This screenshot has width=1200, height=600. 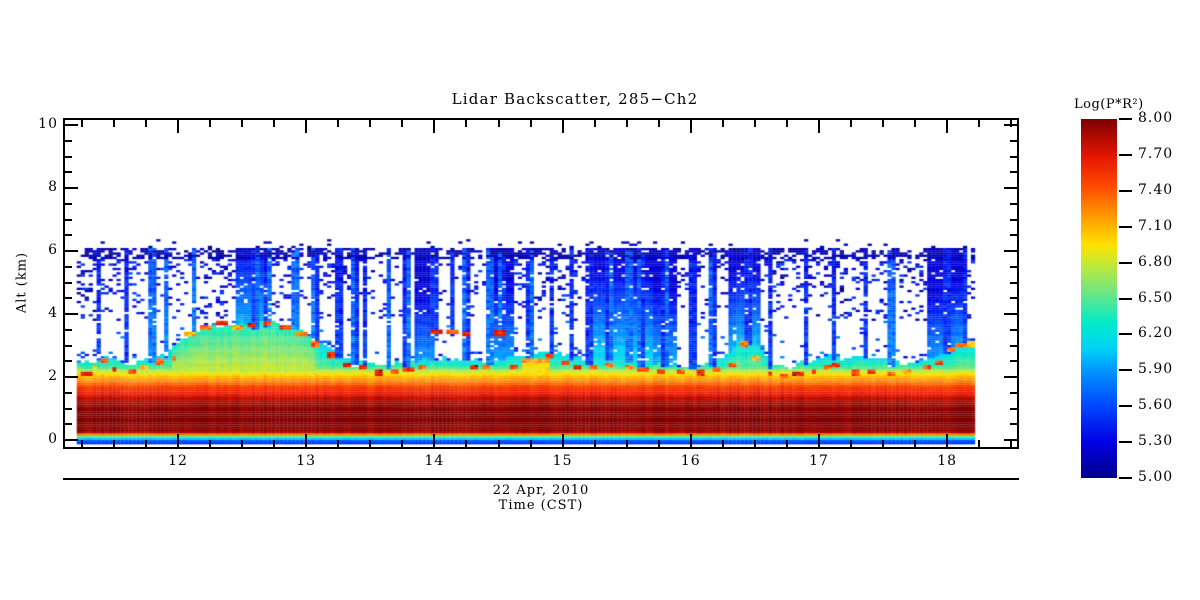 What do you see at coordinates (1156, 225) in the screenshot?
I see `colorbar-tick-label: 7.10` at bounding box center [1156, 225].